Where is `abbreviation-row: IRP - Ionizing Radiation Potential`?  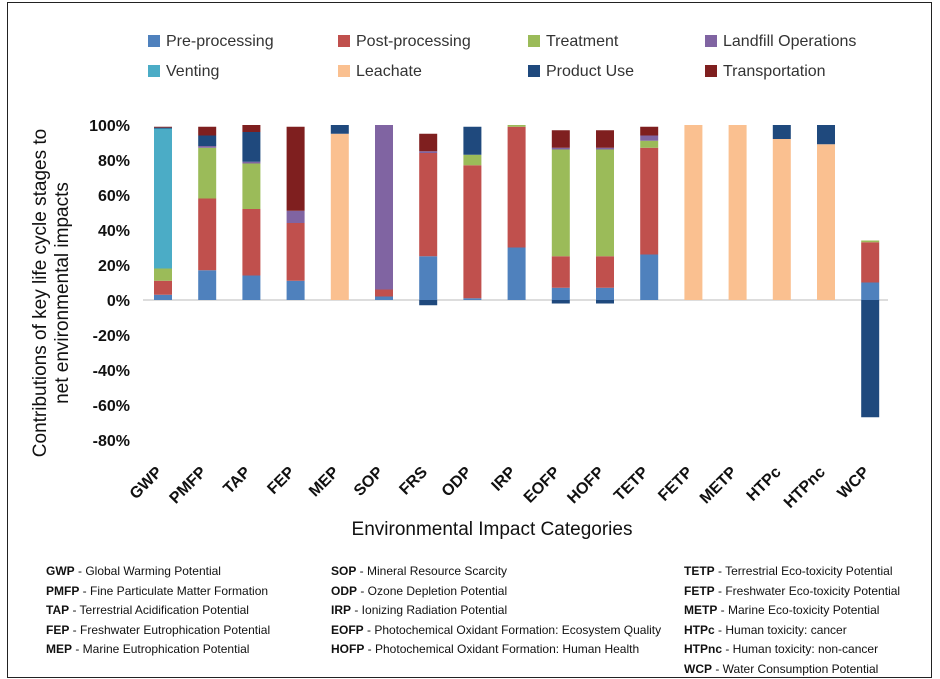 abbreviation-row: IRP - Ionizing Radiation Potential is located at coordinates (496, 611).